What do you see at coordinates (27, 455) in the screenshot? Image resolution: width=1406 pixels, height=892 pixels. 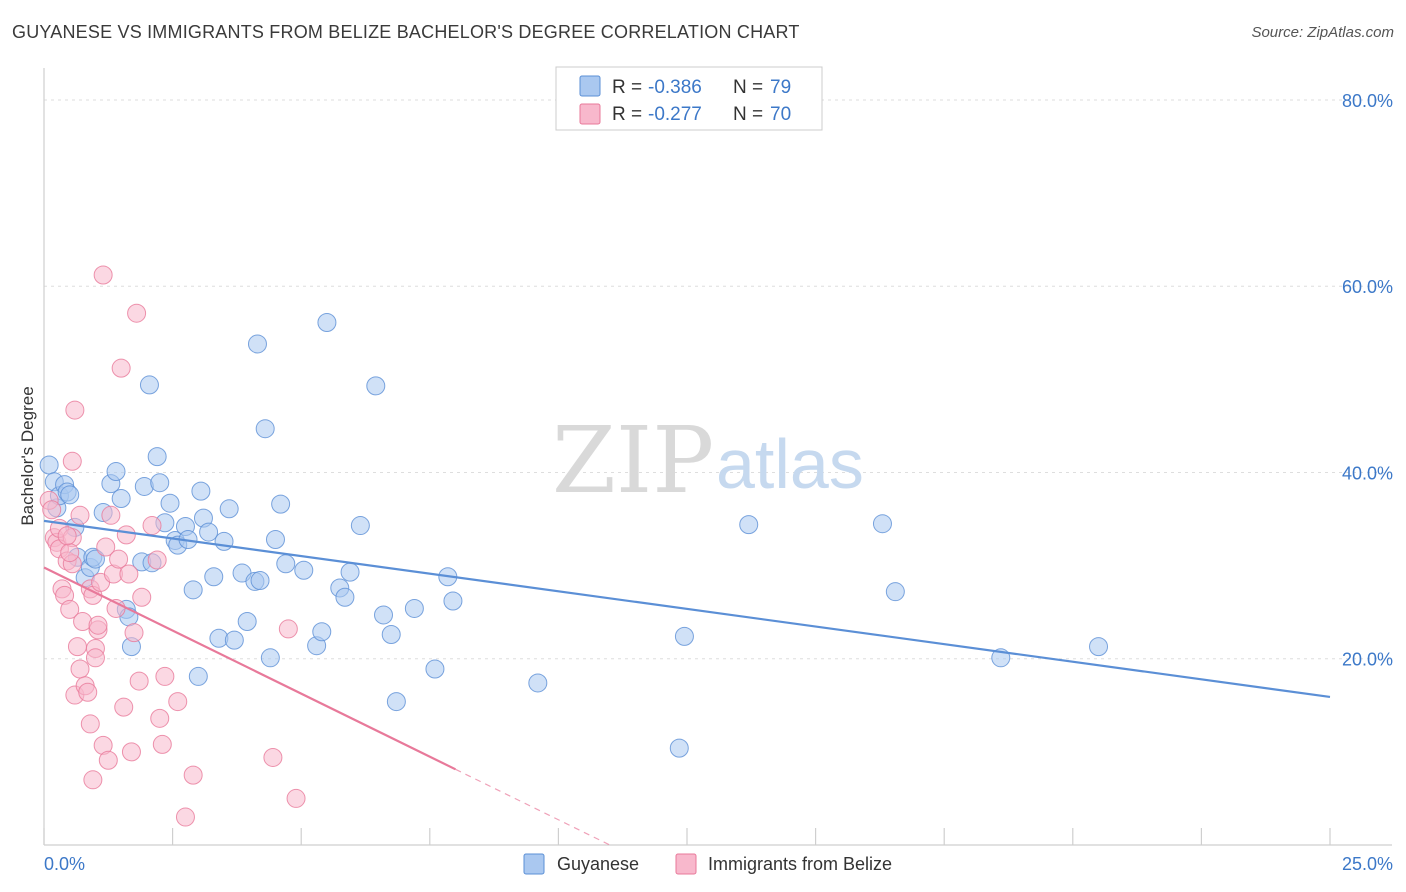 I see `y-axis-title: Bachelor's Degree` at bounding box center [27, 455].